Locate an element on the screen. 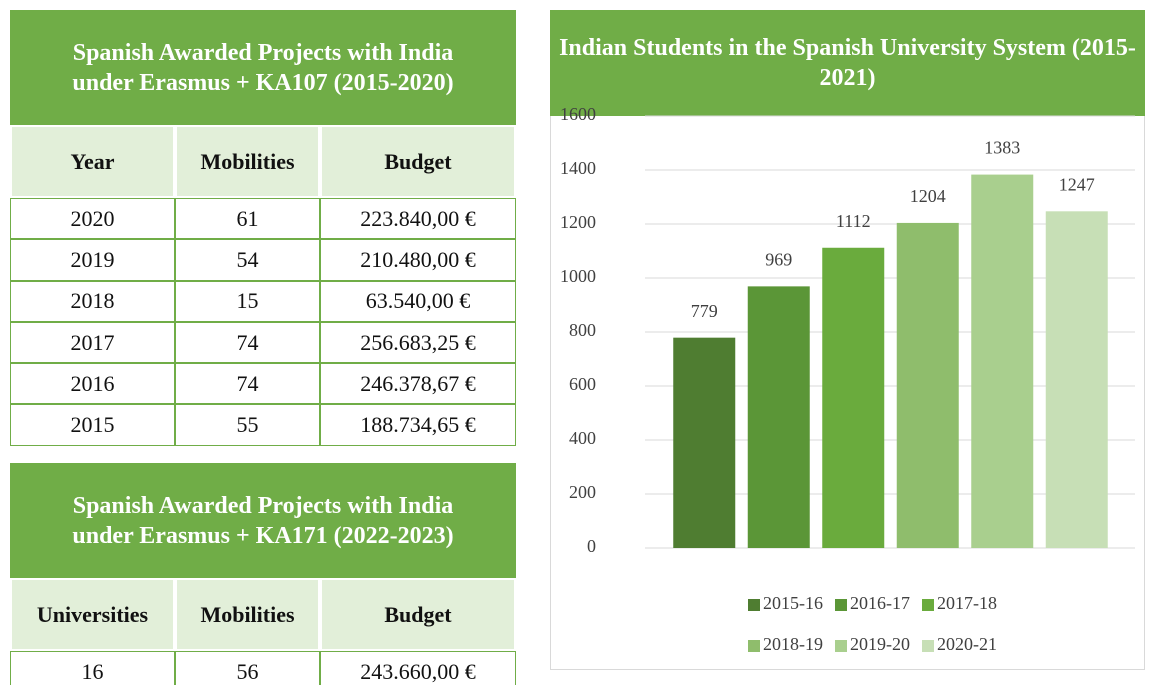 The image size is (1151, 685). column-header: Year is located at coordinates (92, 161).